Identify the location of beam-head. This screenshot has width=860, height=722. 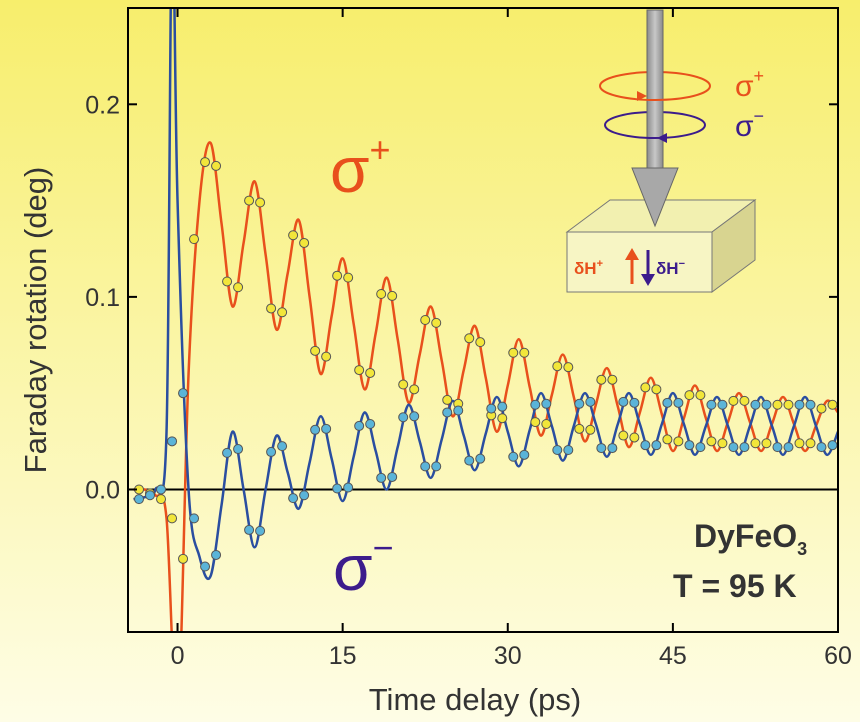
(655, 197).